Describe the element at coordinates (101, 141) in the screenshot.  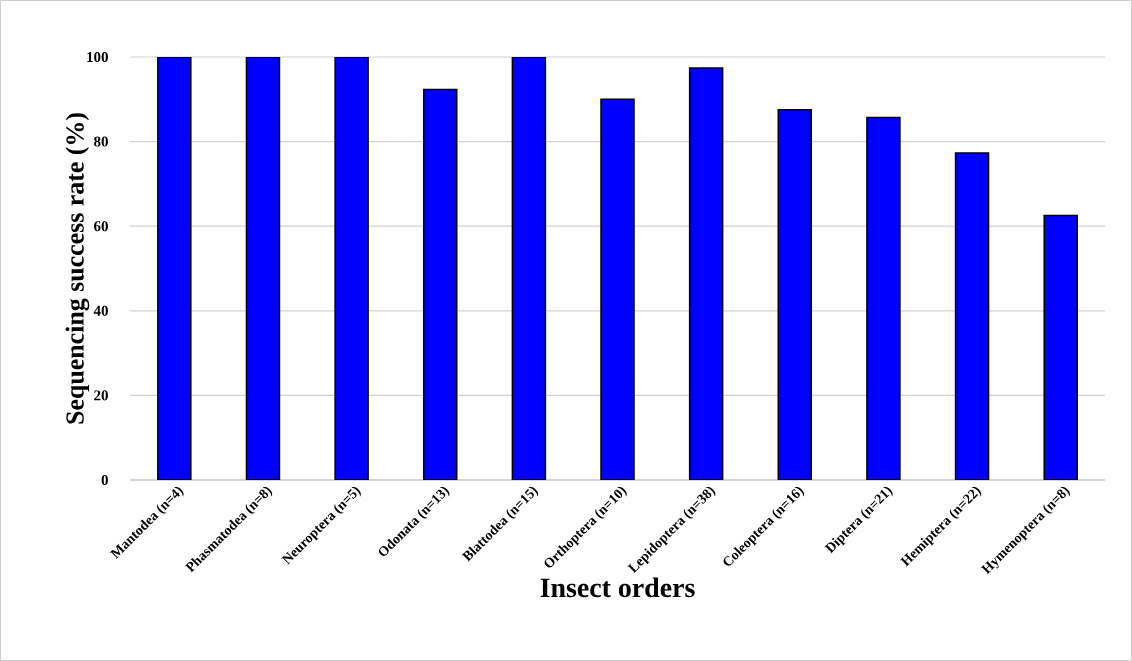
I see `y-tick-label: 80` at that location.